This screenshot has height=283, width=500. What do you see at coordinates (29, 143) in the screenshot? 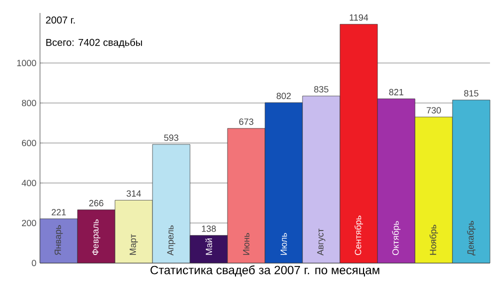
I see `y-tick-label: 600` at bounding box center [29, 143].